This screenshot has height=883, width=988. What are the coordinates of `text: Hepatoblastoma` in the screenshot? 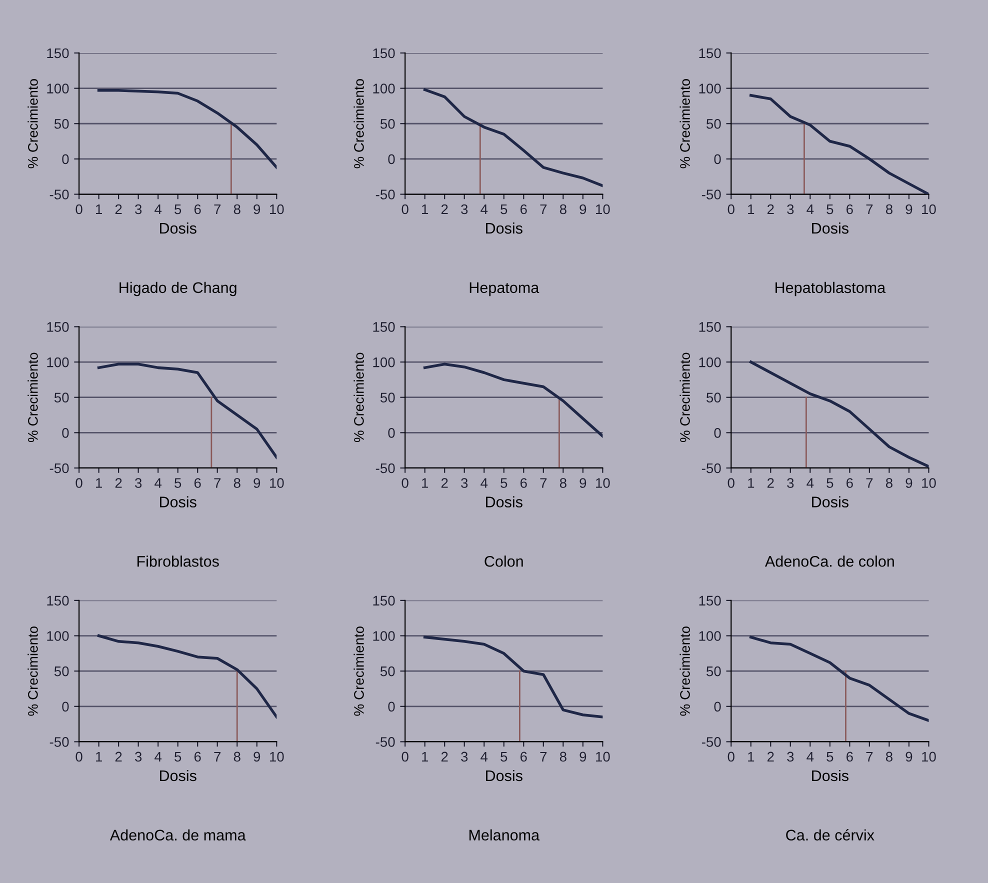 It's located at (831, 289).